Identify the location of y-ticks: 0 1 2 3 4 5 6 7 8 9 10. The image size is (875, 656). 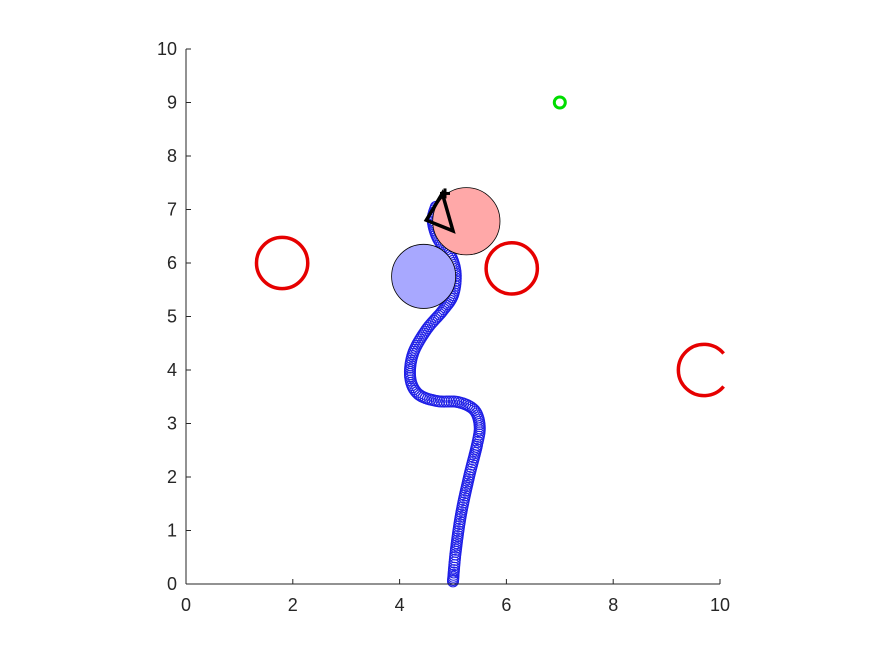
(174, 316).